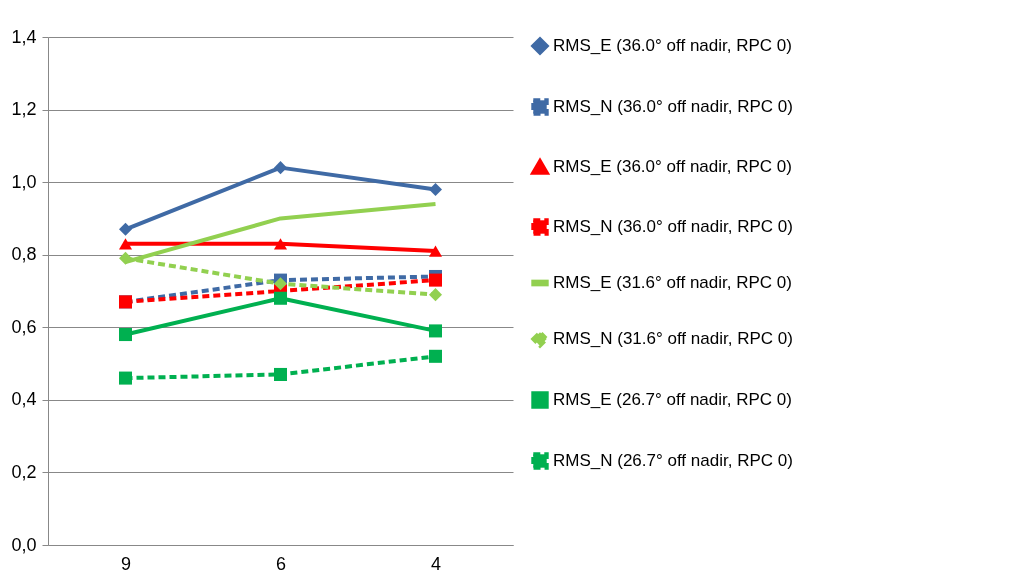 The height and width of the screenshot is (587, 1014). I want to click on legend-label: RMS_E (31.6° off nadir, RPC 0), so click(672, 282).